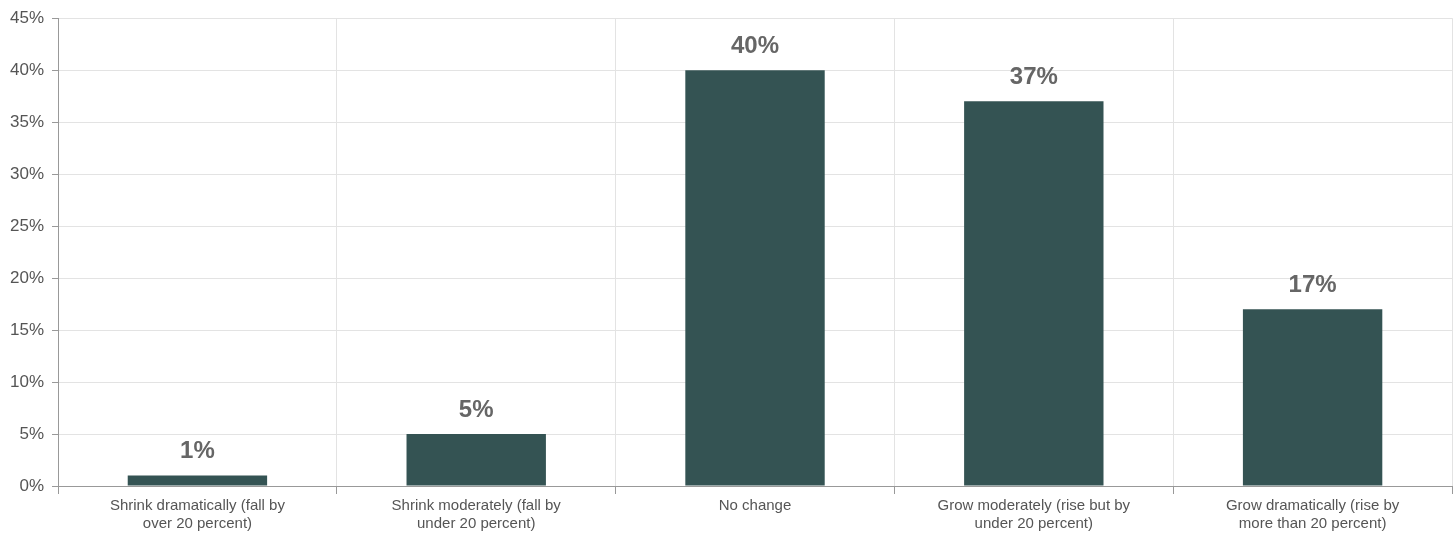  I want to click on y-tick-label: 20%, so click(27, 277).